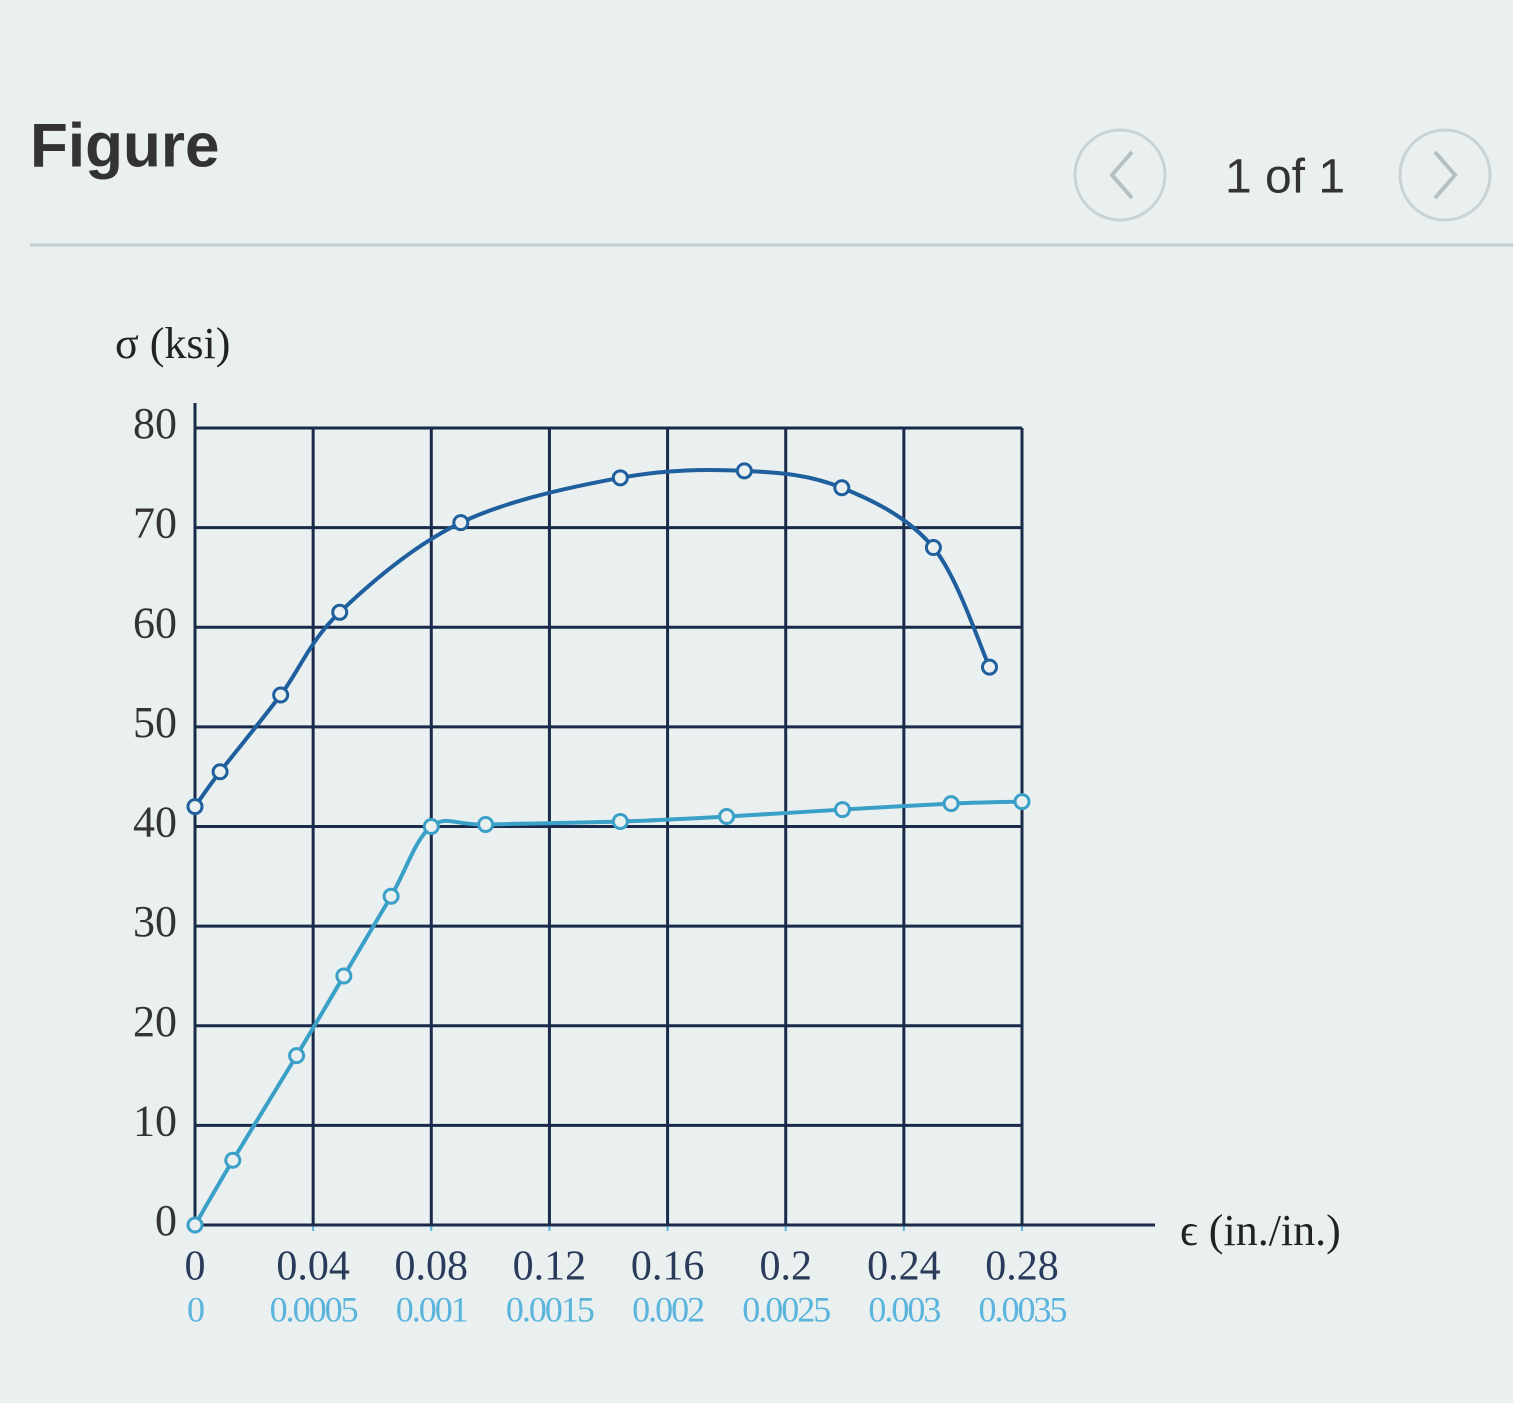 This screenshot has height=1403, width=1513. Describe the element at coordinates (550, 1267) in the screenshot. I see `x-tick-label: 0.12` at that location.